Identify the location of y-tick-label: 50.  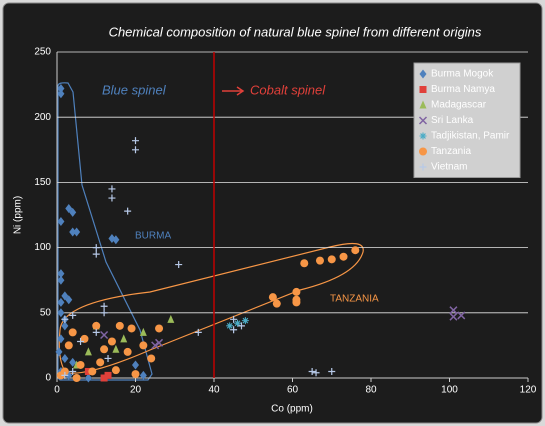
(46, 312).